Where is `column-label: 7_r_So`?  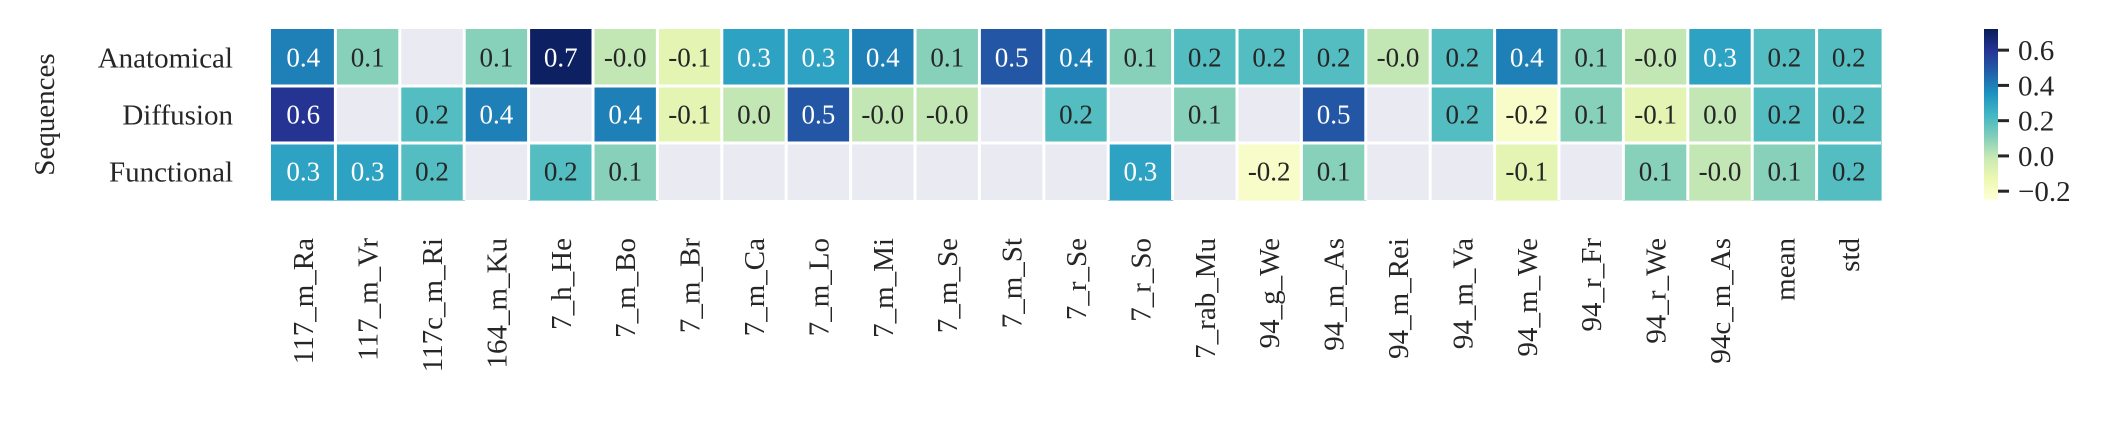 column-label: 7_r_So is located at coordinates (1141, 280).